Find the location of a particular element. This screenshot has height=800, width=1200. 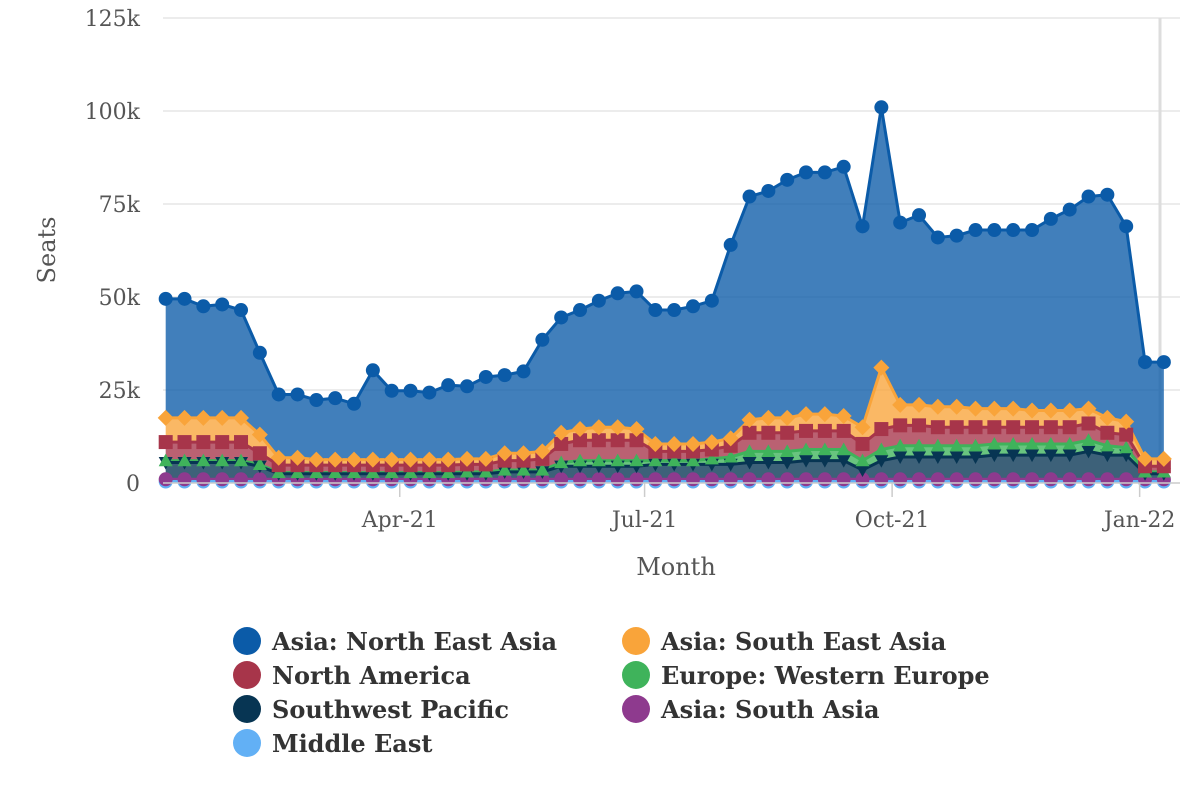

legend-swatch is located at coordinates (636, 641).